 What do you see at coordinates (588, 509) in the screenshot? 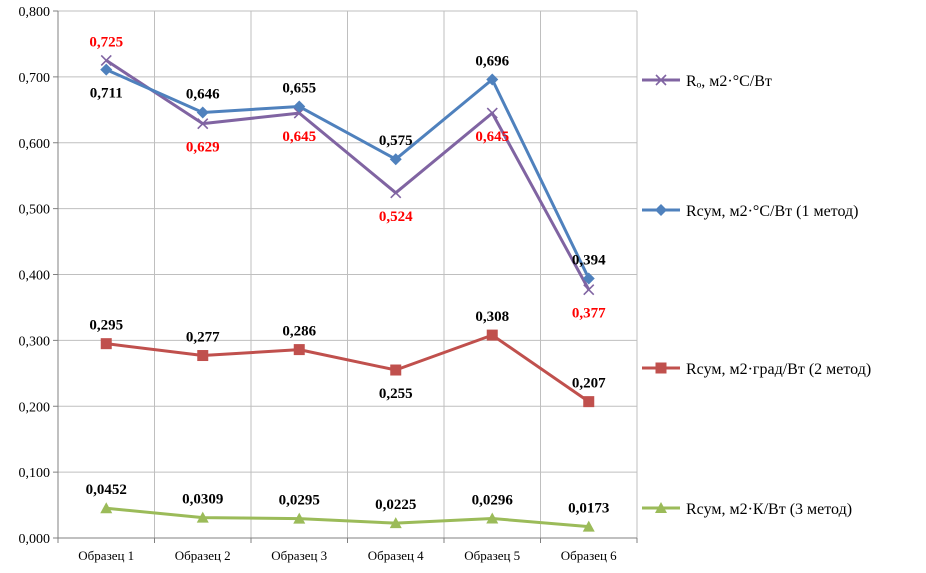
I see `data-label: 0,0173` at bounding box center [588, 509].